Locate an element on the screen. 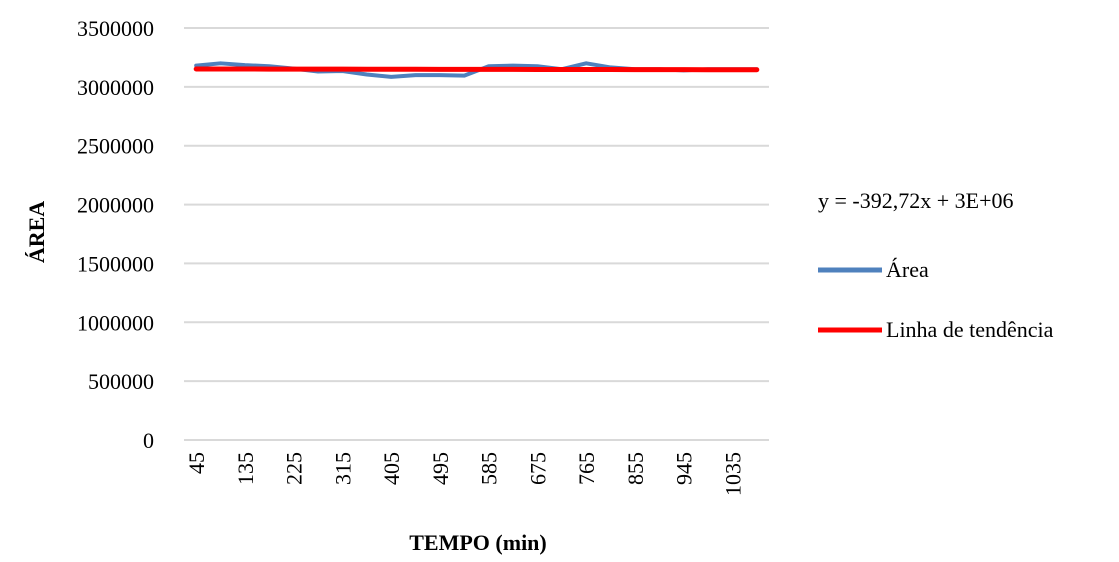  legend-label-trendline: Linha de tendência is located at coordinates (970, 329).